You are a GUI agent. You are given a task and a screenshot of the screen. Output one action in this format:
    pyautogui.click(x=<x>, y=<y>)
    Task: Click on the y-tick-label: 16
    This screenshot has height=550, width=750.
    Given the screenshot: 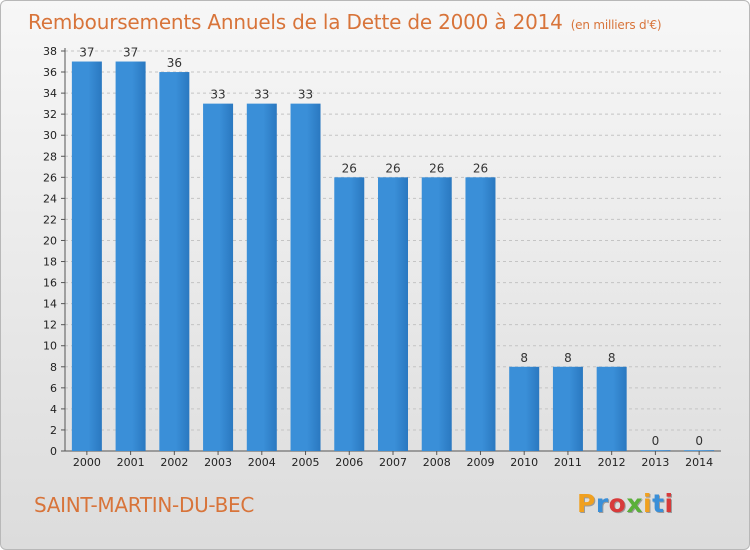 What is the action you would take?
    pyautogui.click(x=50, y=283)
    